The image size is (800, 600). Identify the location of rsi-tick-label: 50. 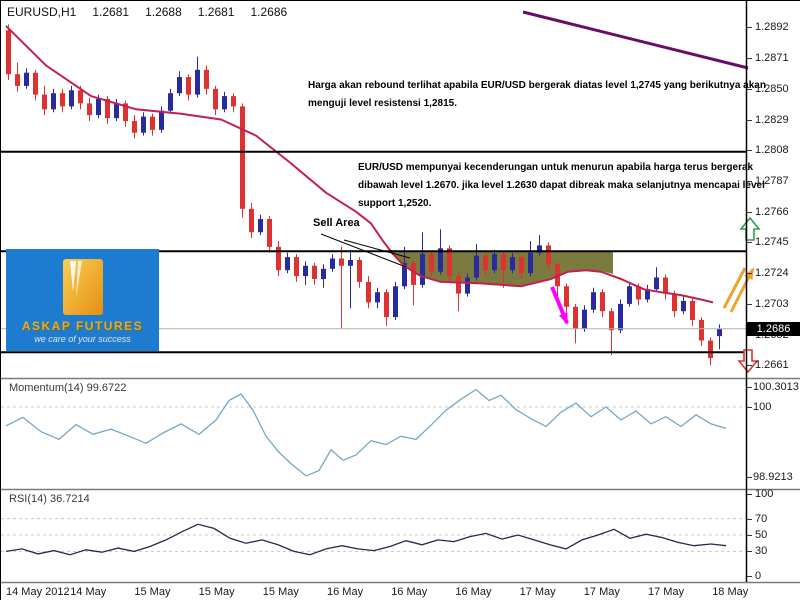
(761, 535).